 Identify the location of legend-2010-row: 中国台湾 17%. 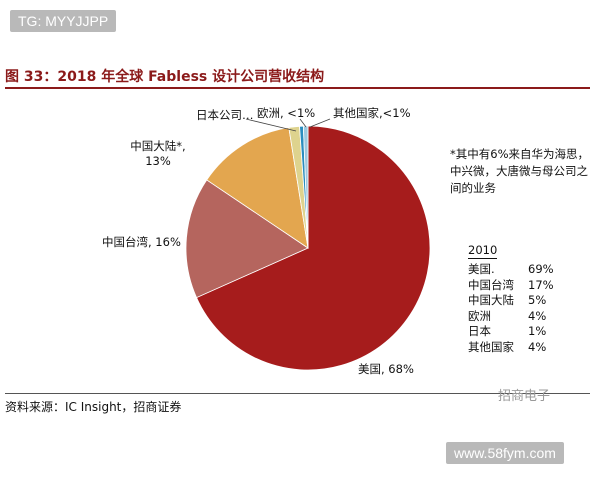
(511, 286).